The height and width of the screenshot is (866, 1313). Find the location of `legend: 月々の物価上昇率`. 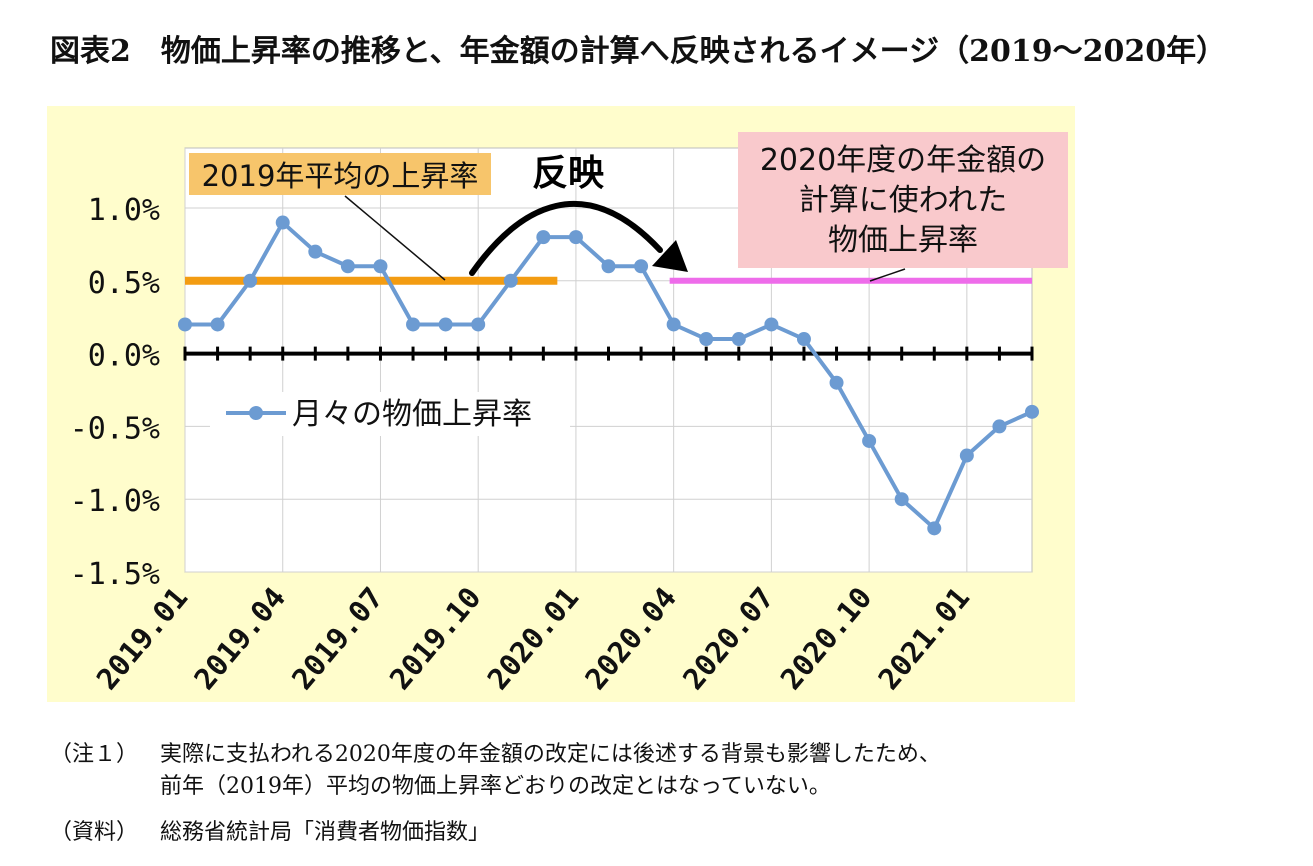

legend: 月々の物価上昇率 is located at coordinates (390, 414).